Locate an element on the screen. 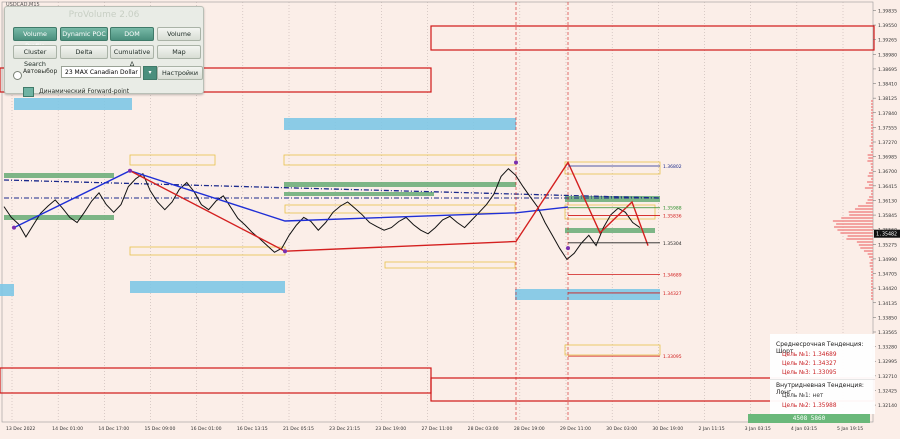  y-tick-label: 1.35275 is located at coordinates (887, 245).